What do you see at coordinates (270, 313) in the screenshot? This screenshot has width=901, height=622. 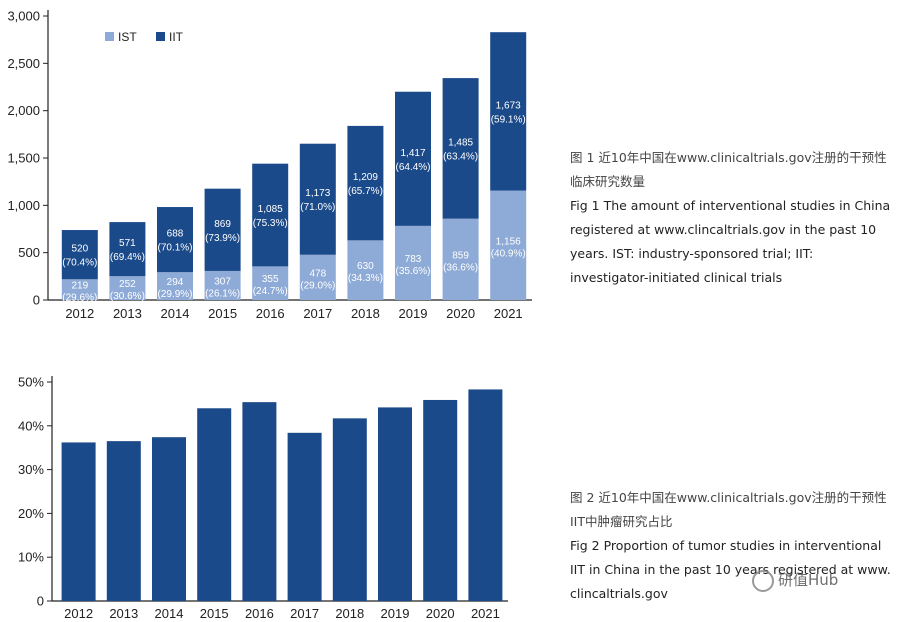 I see `chart1-x-tick-label: 2016` at bounding box center [270, 313].